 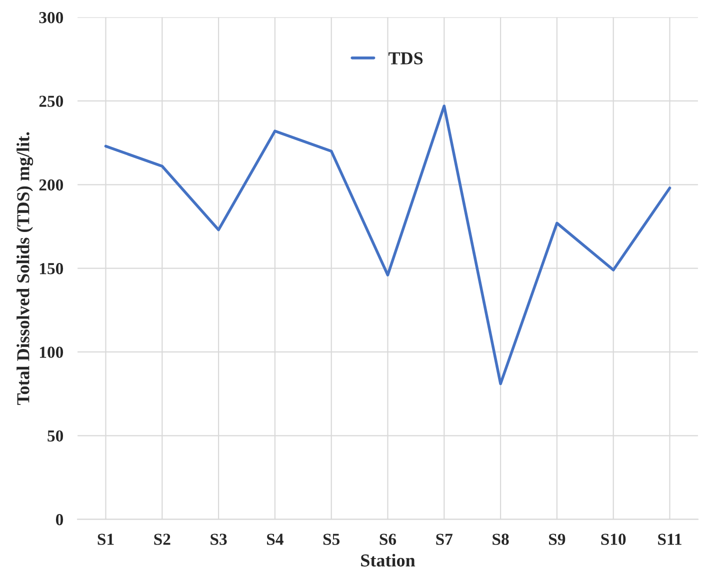 I want to click on y-tick-label: 0, so click(x=60, y=520).